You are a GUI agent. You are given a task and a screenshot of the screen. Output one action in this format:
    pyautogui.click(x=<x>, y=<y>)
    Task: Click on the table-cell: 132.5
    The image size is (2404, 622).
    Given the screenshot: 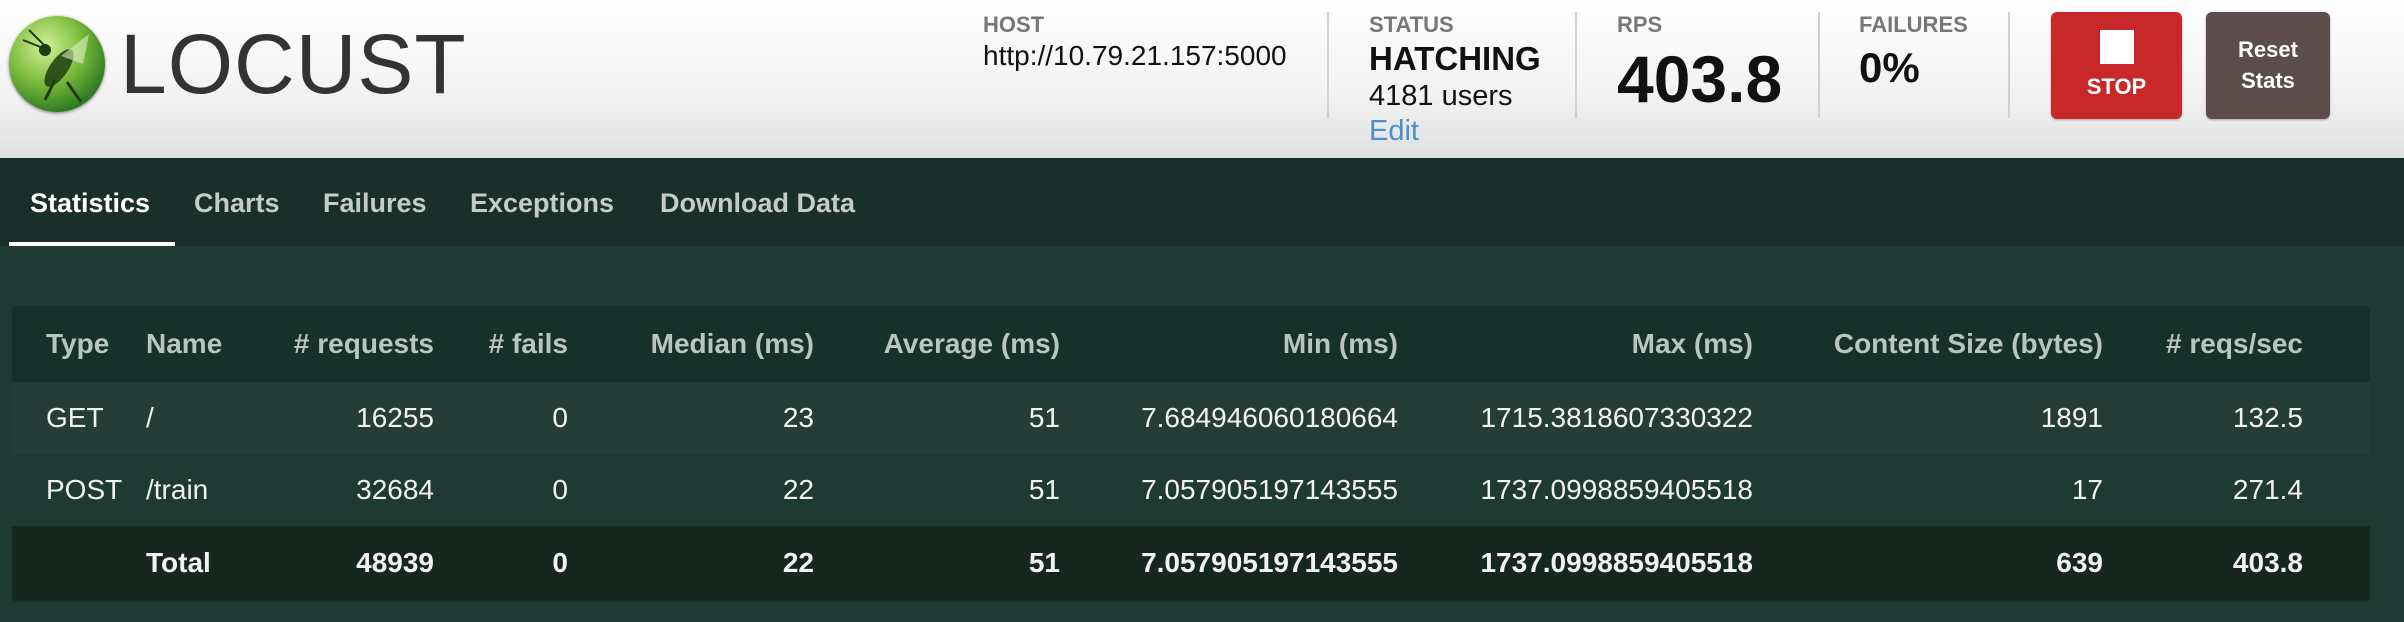 What is the action you would take?
    pyautogui.click(x=2203, y=418)
    